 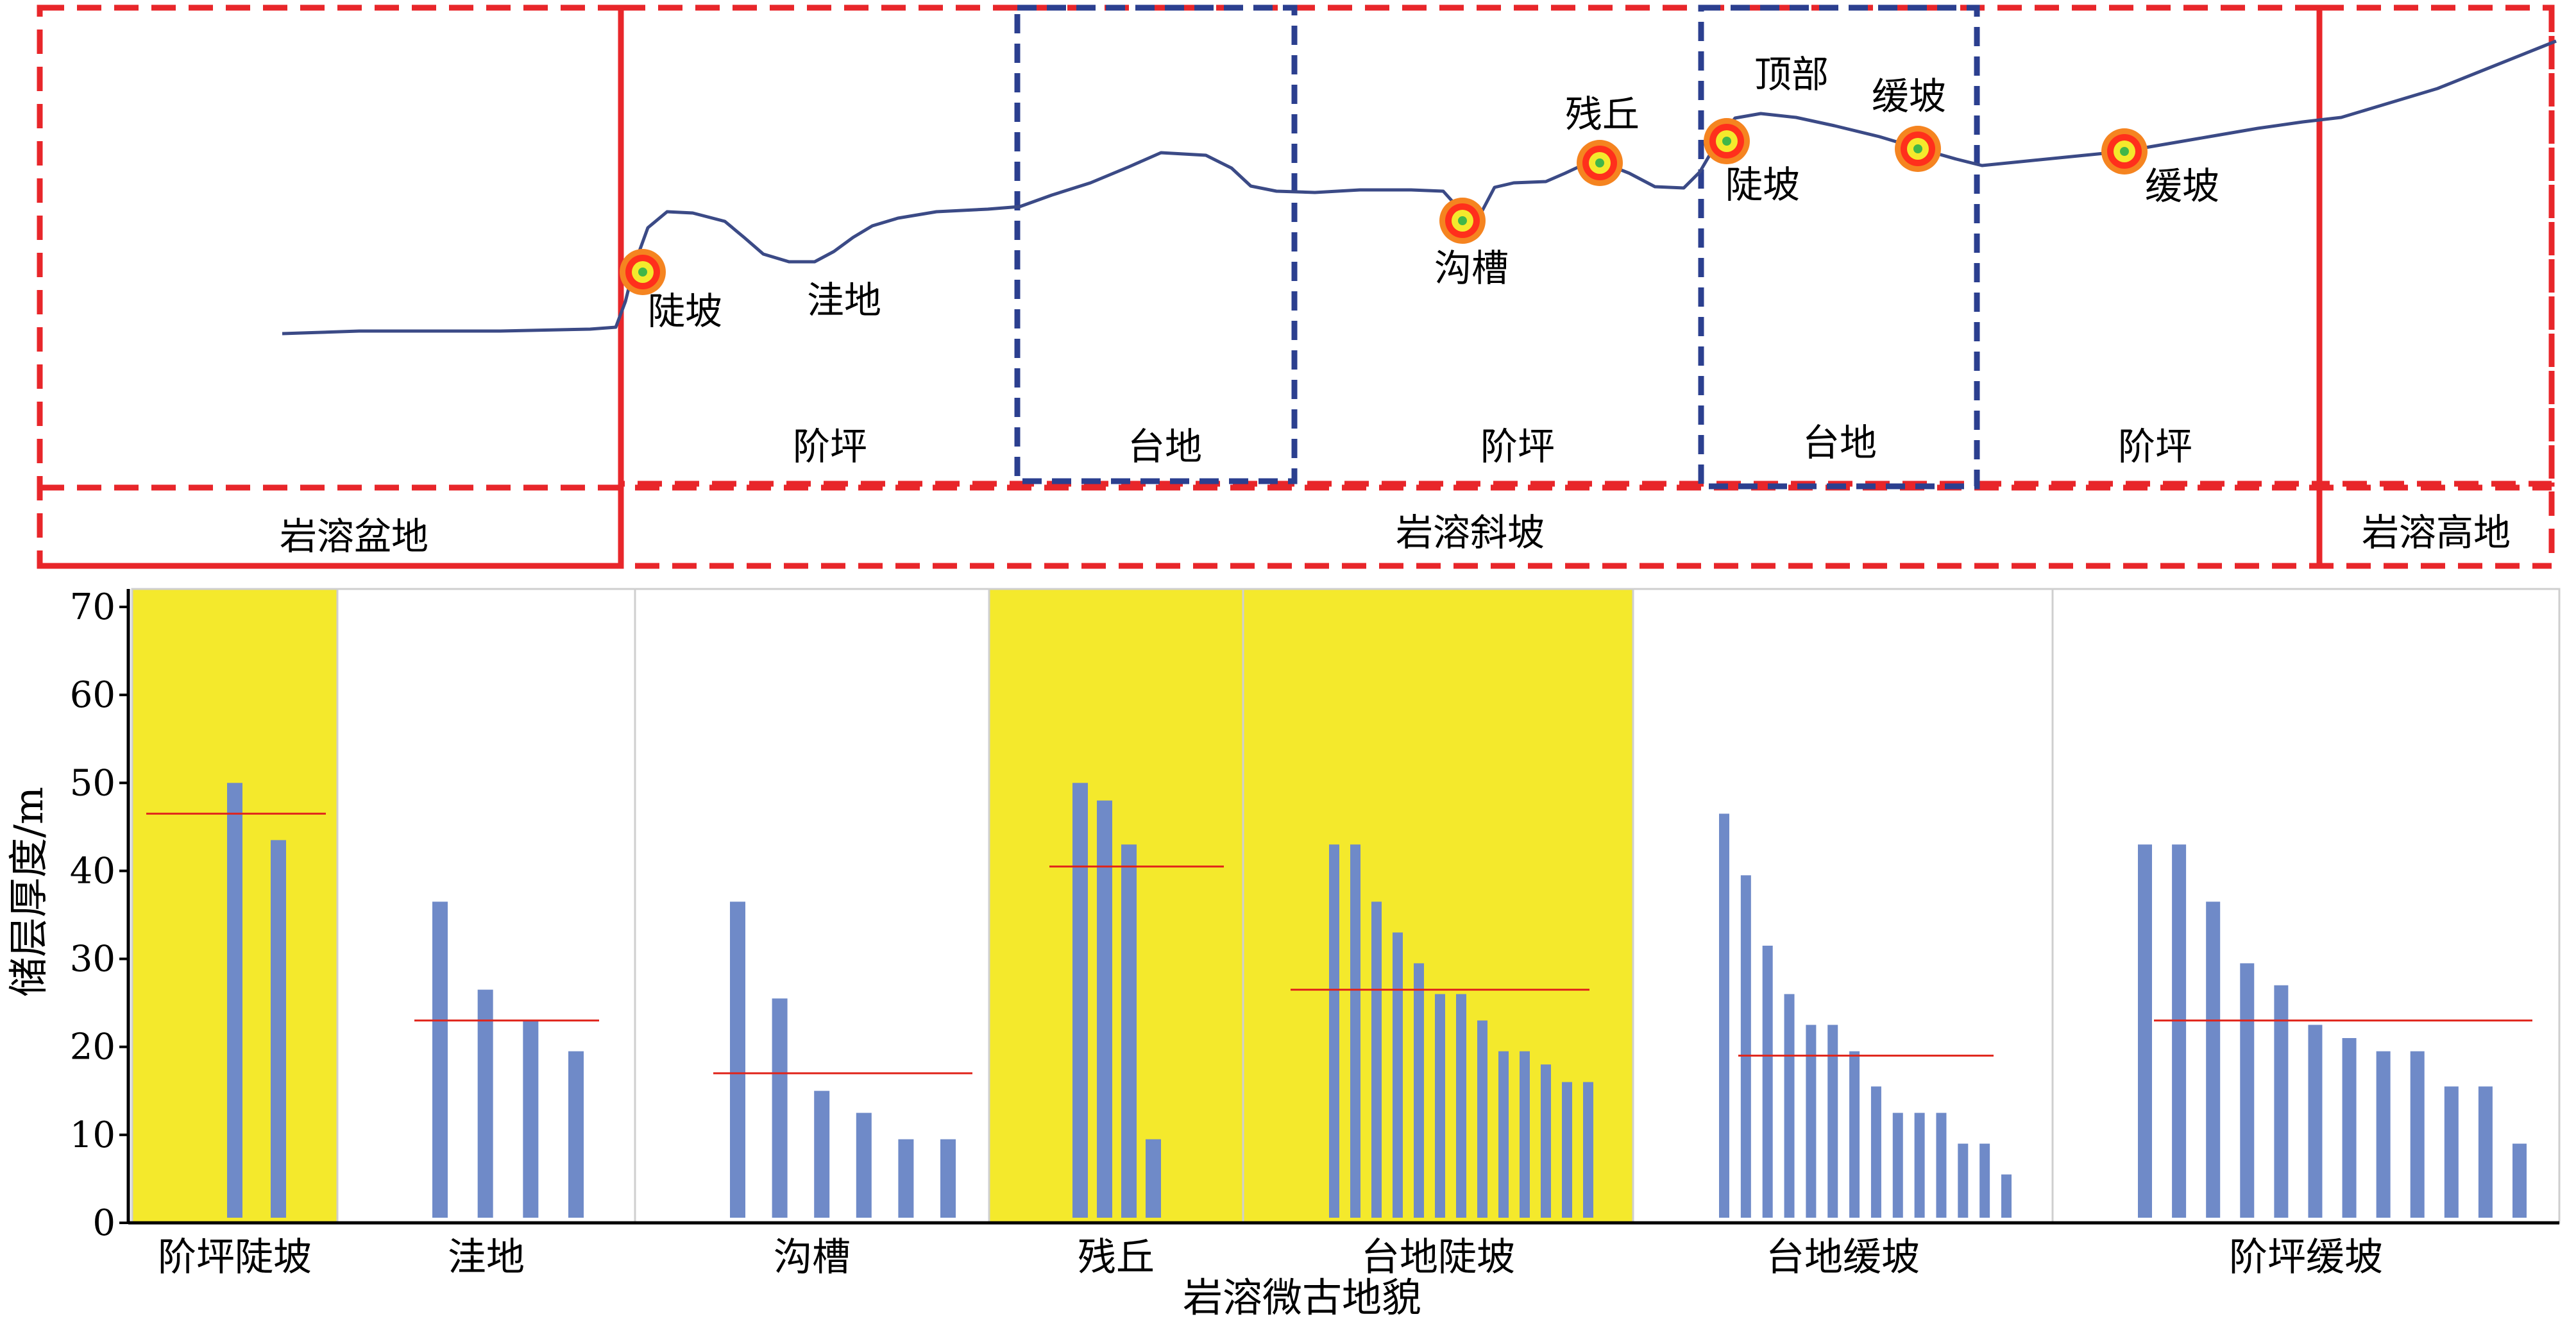 I want to click on category-label-7: 阶坪缓坡, so click(x=2306, y=1257).